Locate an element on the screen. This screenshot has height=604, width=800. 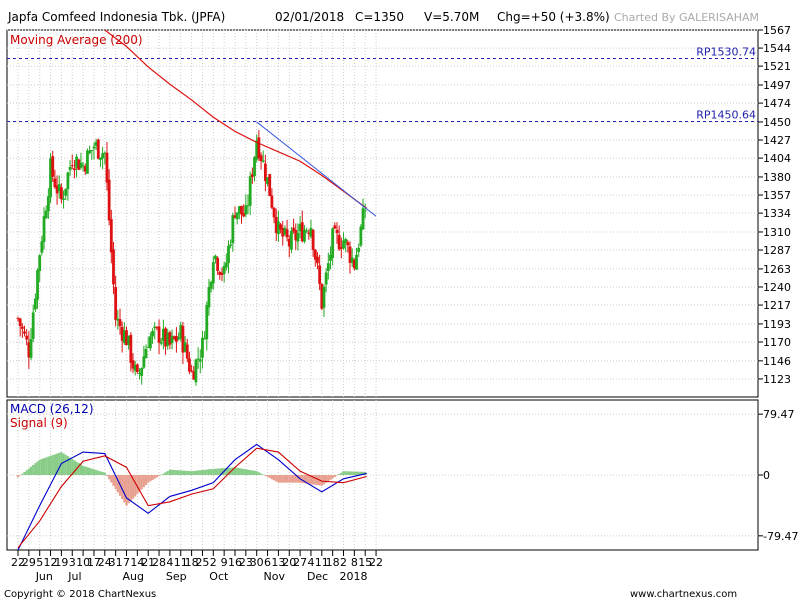
x-tick-label: 11 is located at coordinates (181, 562).